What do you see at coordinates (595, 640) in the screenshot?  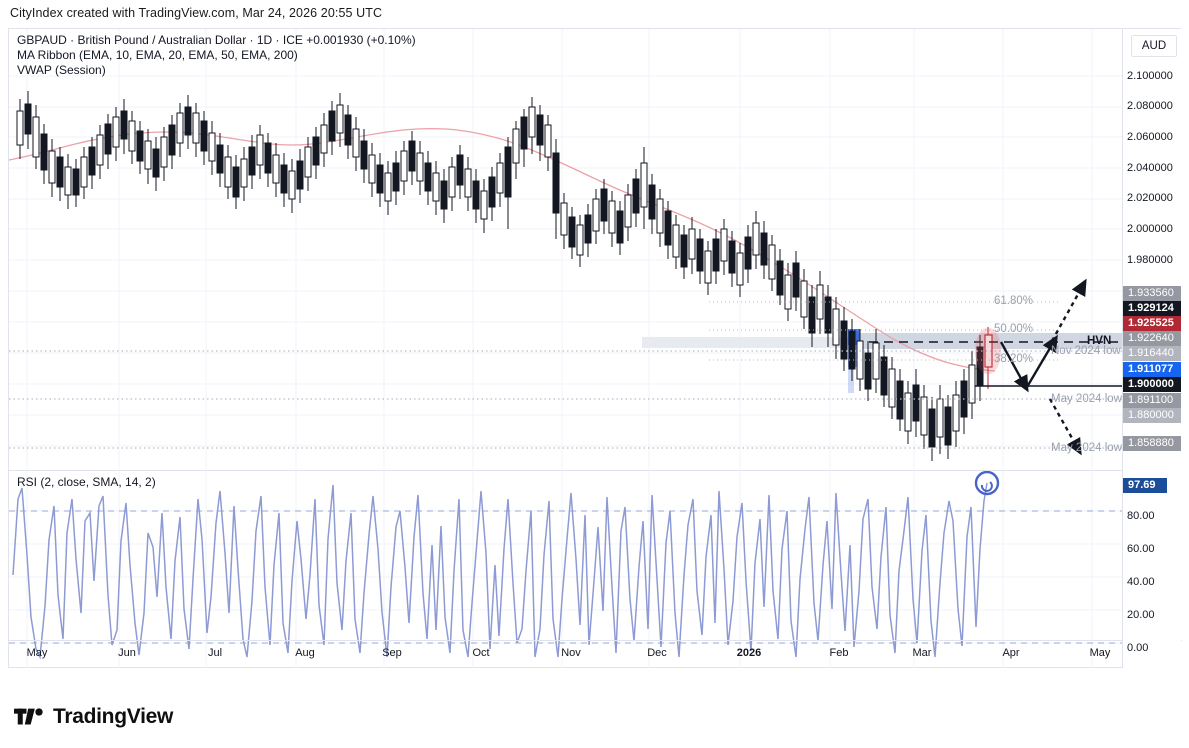 I see `time-axis-divider` at bounding box center [595, 640].